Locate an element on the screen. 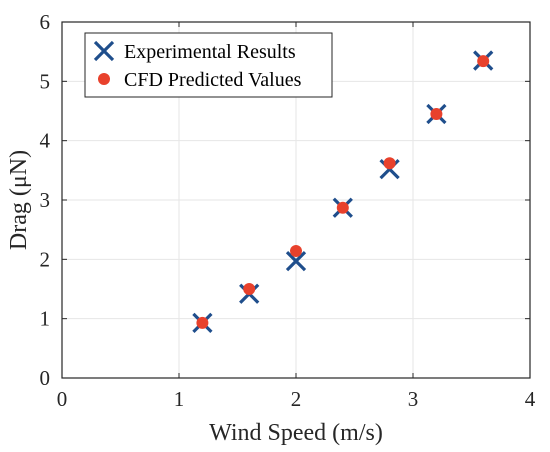 This screenshot has height=452, width=550. y-axis-title: Drag (μN) is located at coordinates (19, 200).